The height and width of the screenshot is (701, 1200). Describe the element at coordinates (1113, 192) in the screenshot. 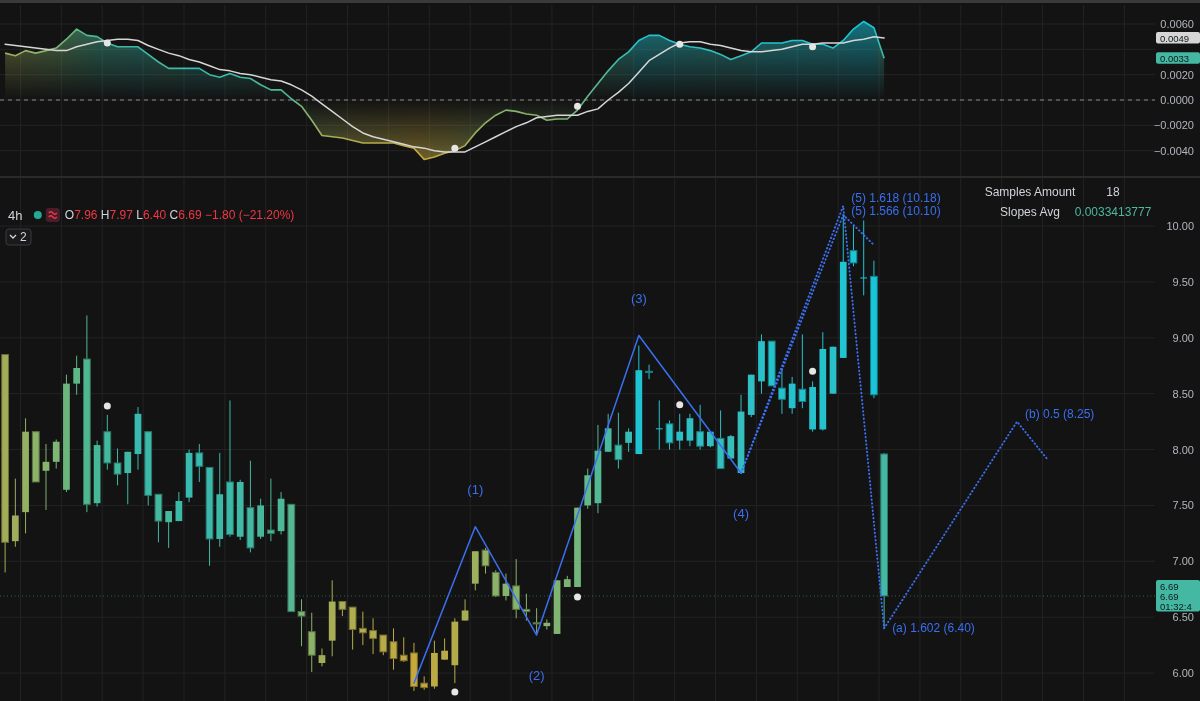

I see `annotation: 18` at that location.